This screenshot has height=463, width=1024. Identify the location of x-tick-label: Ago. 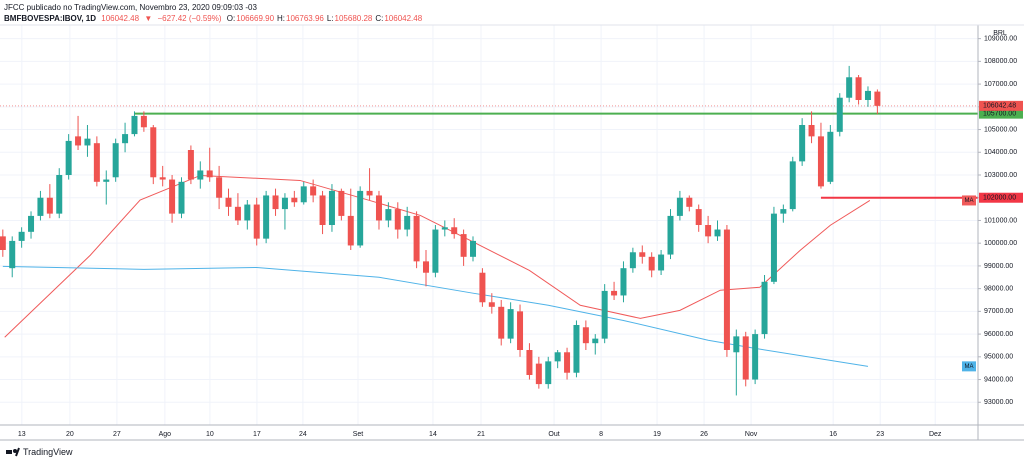
(165, 434).